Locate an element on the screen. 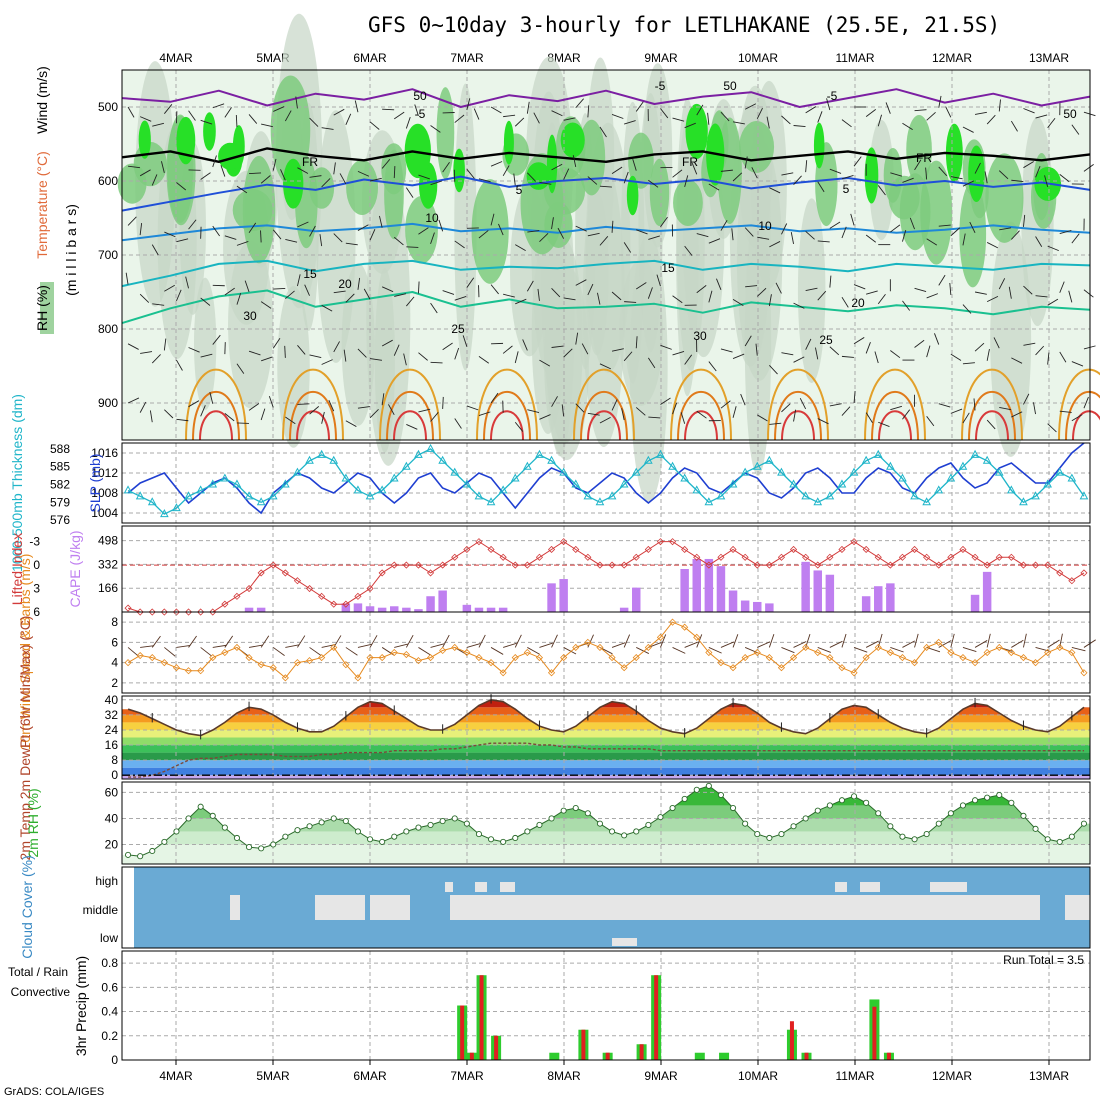  precip-total-bar is located at coordinates (724, 1056).